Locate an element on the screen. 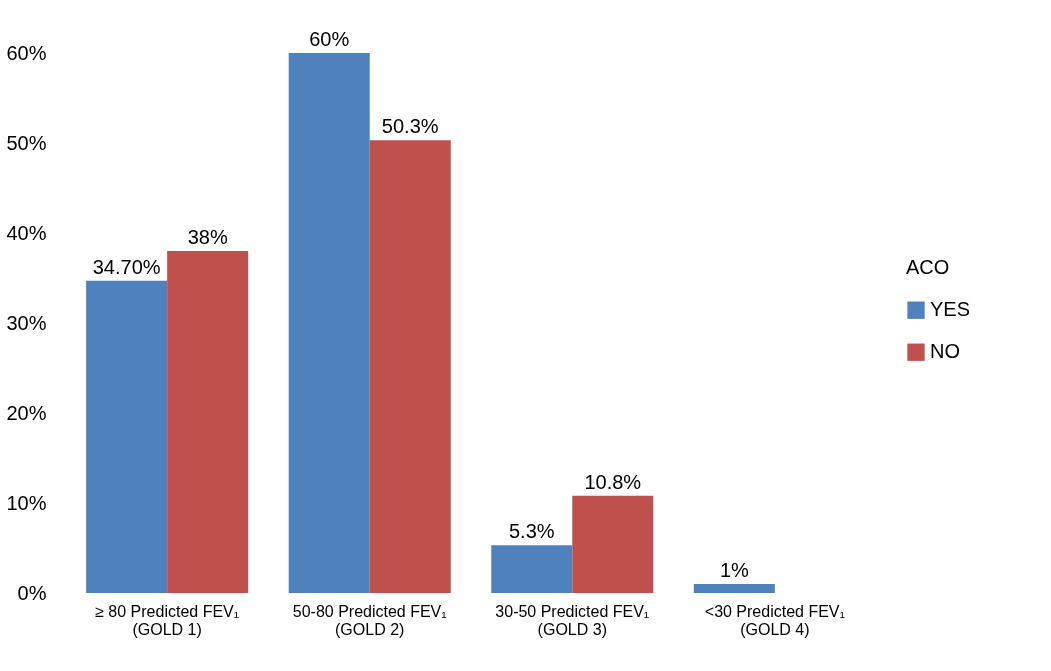 Image resolution: width=1051 pixels, height=671 pixels. y-tick-label: 60% is located at coordinates (26, 52).